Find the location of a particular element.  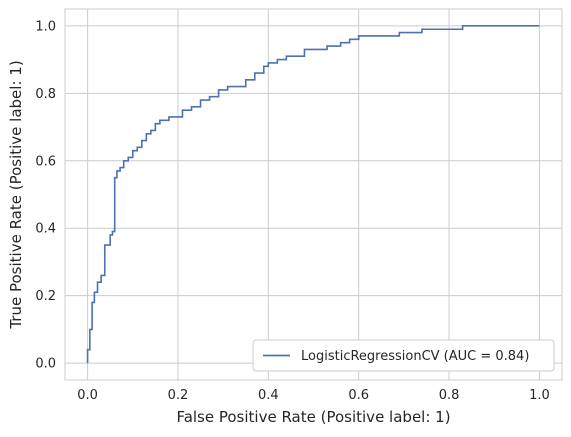

legend: LogisticRegressionCV (AUC = 0.84) is located at coordinates (403, 355).